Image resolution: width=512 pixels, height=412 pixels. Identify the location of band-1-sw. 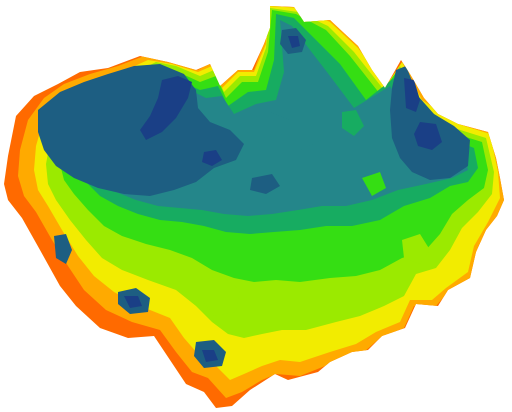
(133, 302).